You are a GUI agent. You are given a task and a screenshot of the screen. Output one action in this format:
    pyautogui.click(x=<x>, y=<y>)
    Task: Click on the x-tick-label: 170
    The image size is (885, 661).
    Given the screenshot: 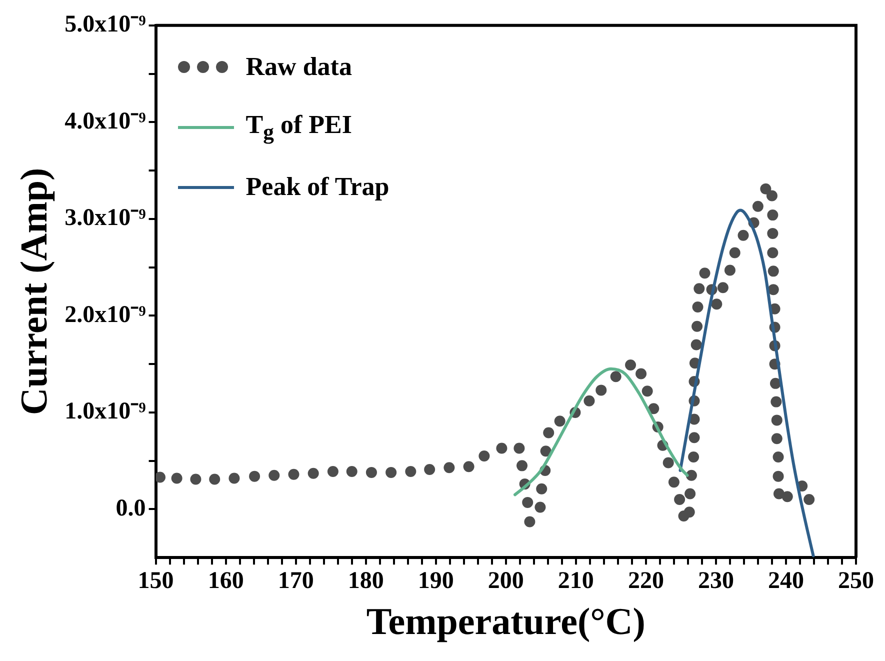 What is the action you would take?
    pyautogui.click(x=296, y=581)
    